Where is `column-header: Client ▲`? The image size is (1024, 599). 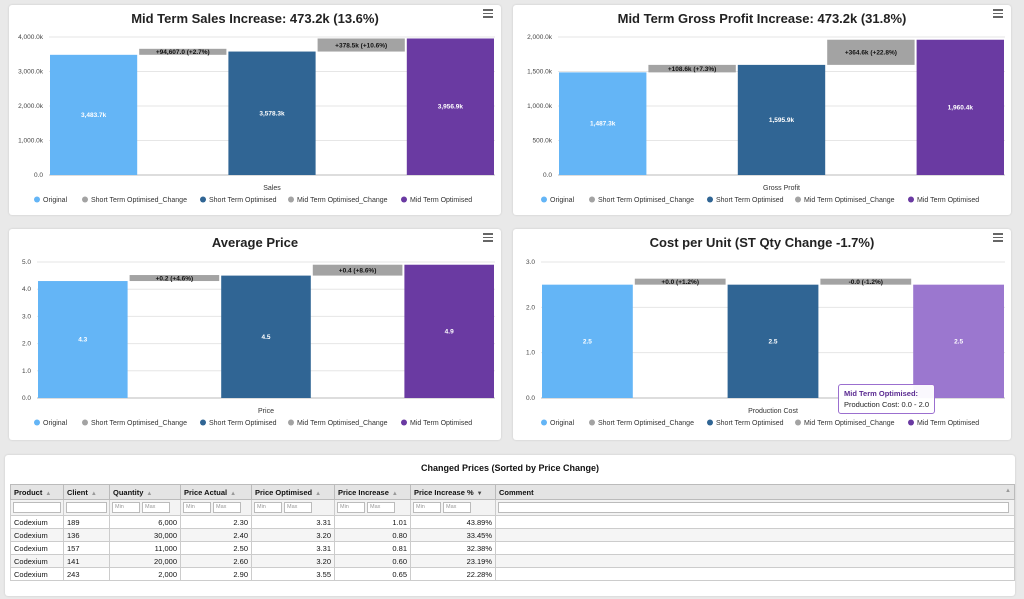 column-header: Client ▲ is located at coordinates (86, 492).